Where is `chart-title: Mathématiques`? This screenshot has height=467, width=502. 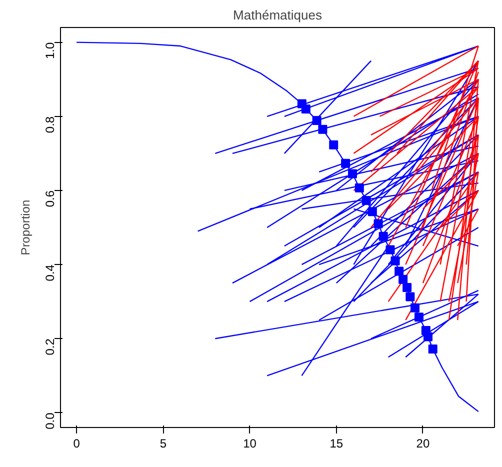
chart-title: Mathématiques is located at coordinates (277, 15).